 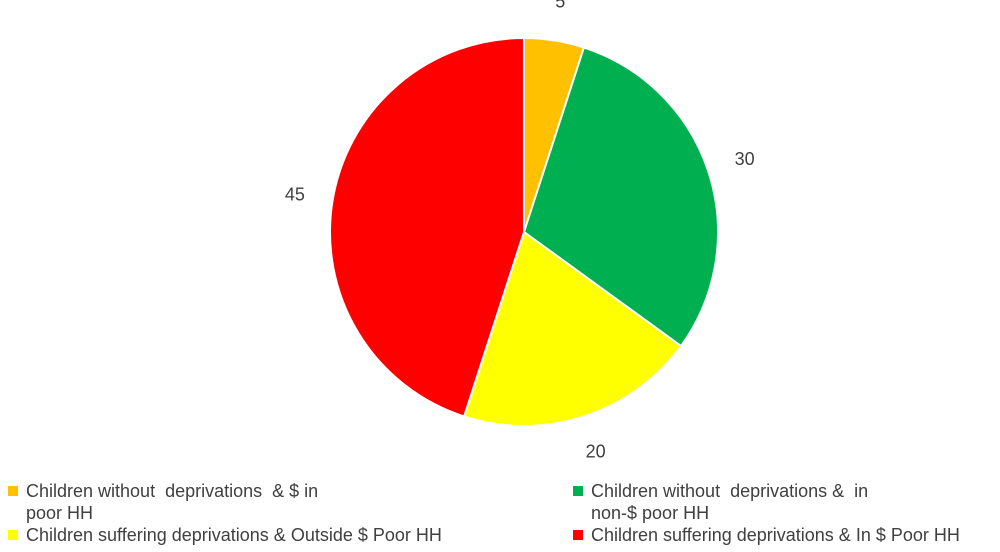 I want to click on pie-slice-green, so click(x=620, y=197).